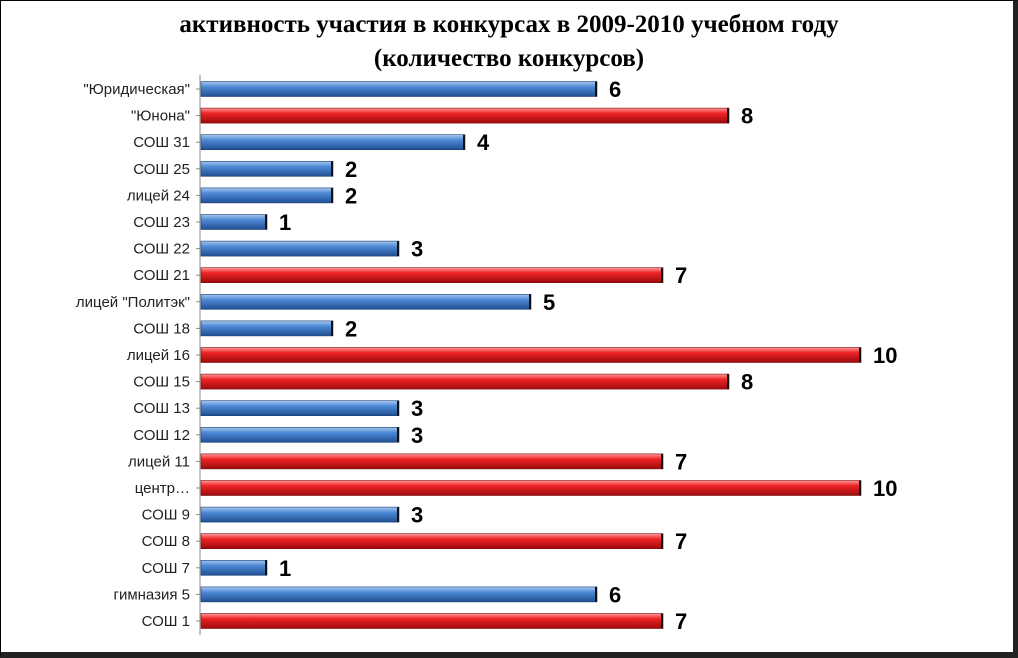 The height and width of the screenshot is (658, 1018). Describe the element at coordinates (161, 222) in the screenshot. I see `category-label: СОШ 23` at that location.